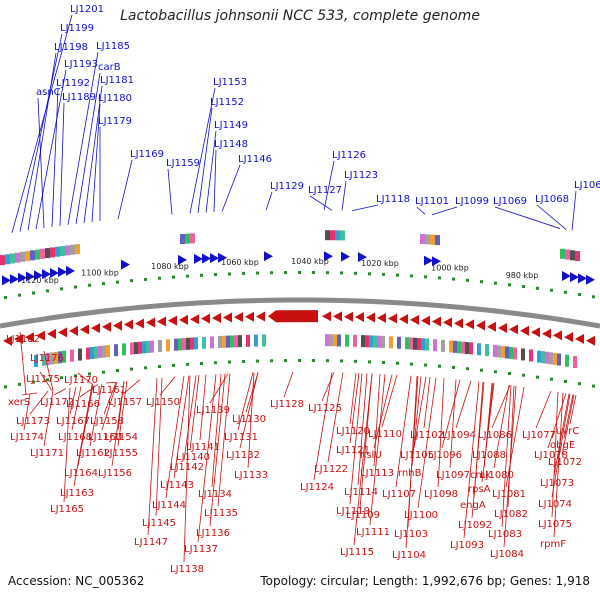 This screenshot has height=600, width=600. I want to click on scale-tick-label: 1120 kbp, so click(40, 280).